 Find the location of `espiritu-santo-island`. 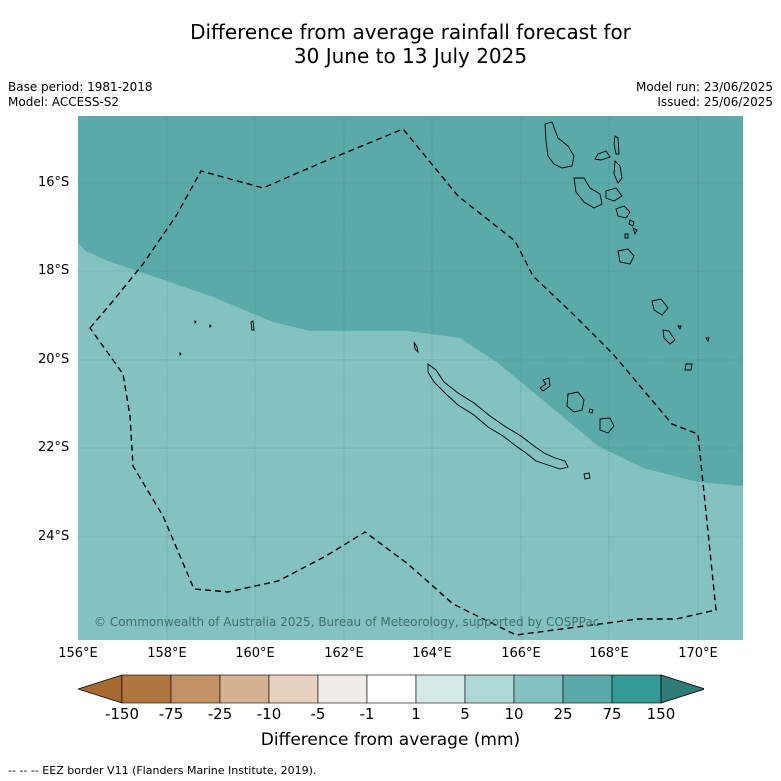

espiritu-santo-island is located at coordinates (559, 145).